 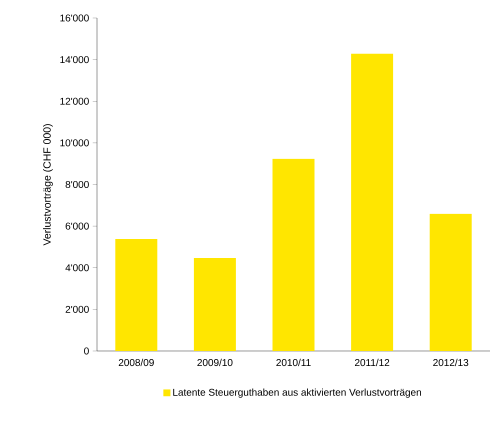 What do you see at coordinates (86, 351) in the screenshot?
I see `y-tick-label: 0` at bounding box center [86, 351].